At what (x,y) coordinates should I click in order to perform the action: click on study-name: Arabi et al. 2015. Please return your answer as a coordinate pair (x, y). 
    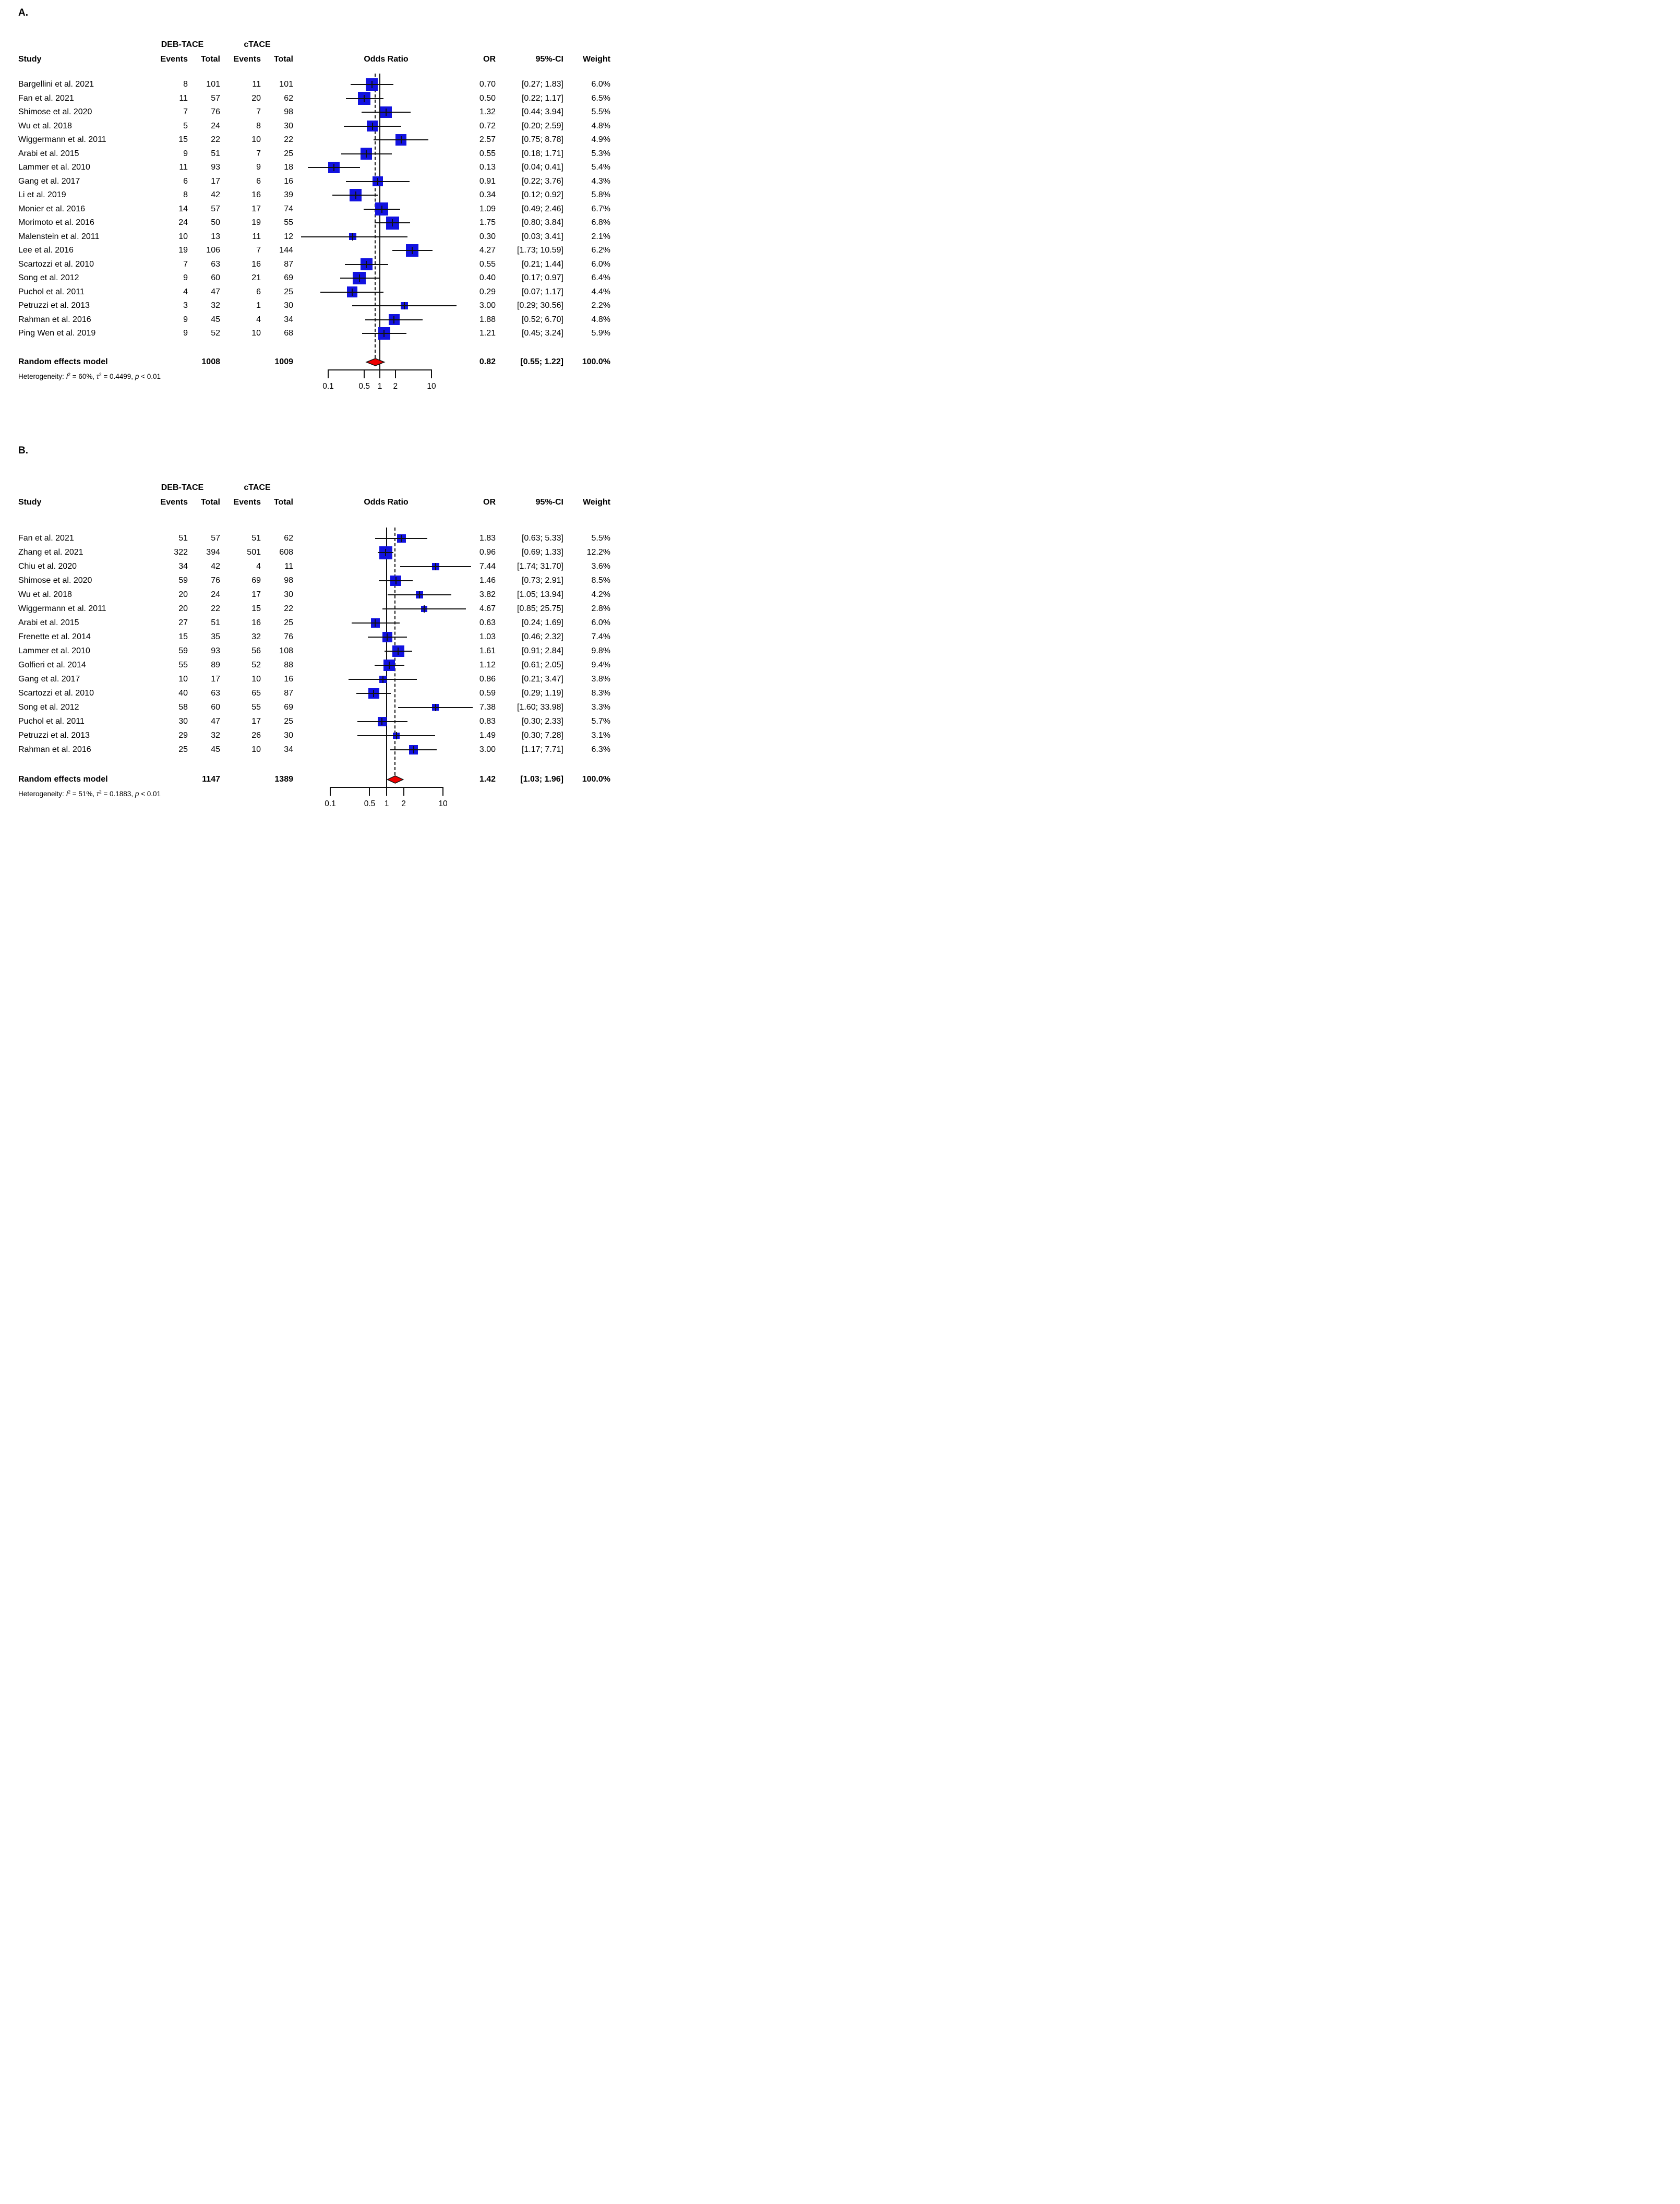
    Looking at the image, I should click on (49, 622).